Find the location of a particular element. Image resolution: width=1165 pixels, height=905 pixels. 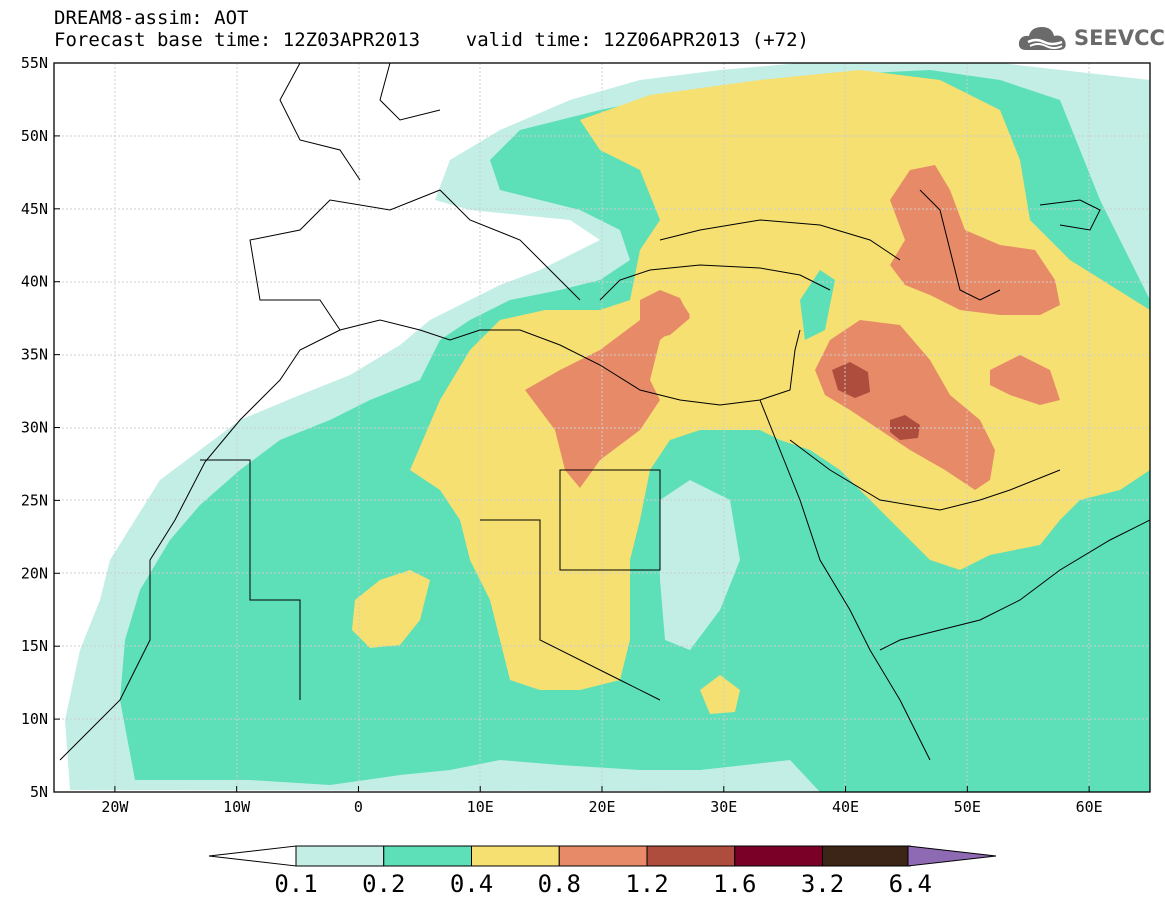

aot-band-1.2-a is located at coordinates (851, 380).